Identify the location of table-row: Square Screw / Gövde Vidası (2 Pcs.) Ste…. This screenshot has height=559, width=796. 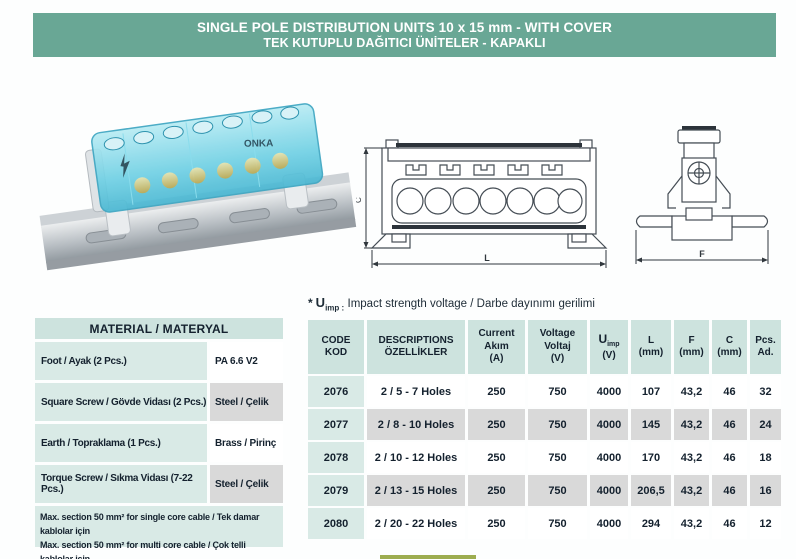
(159, 402).